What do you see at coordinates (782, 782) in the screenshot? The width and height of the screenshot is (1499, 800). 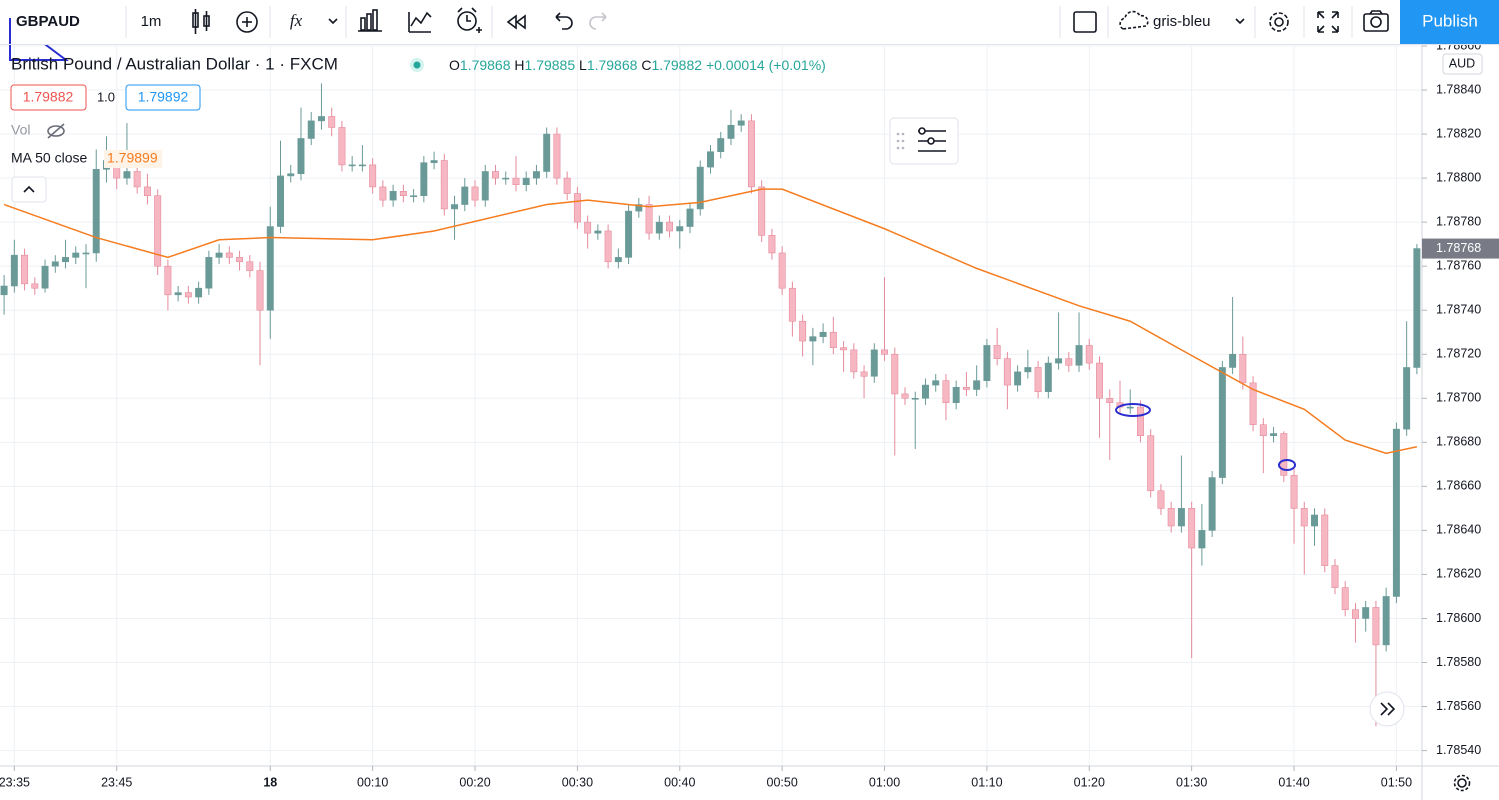 I see `x-tick-label: 00:50` at bounding box center [782, 782].